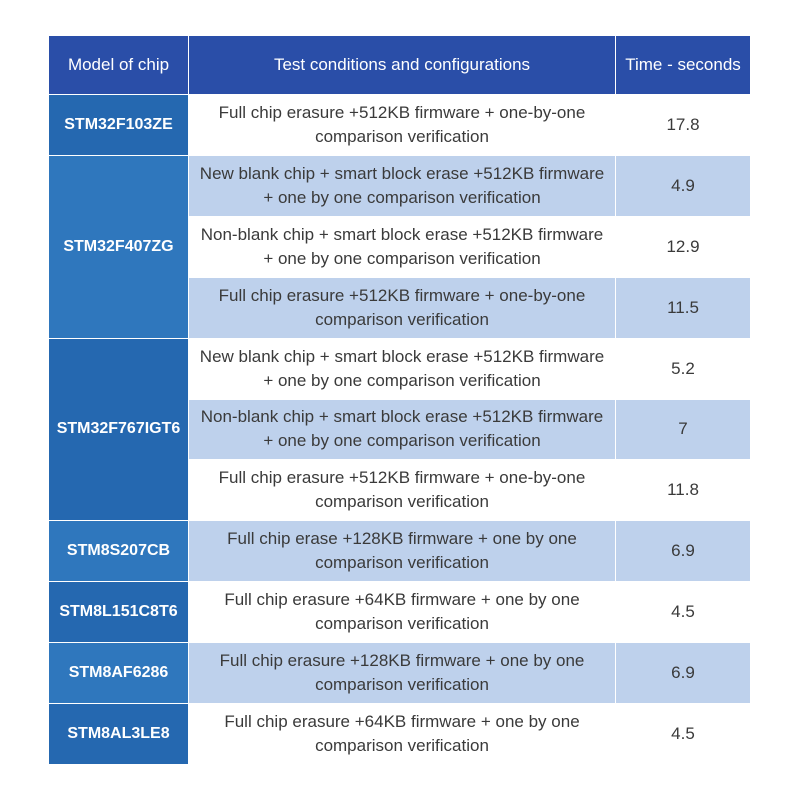 The height and width of the screenshot is (800, 800). I want to click on header-model: Model of chip, so click(118, 65).